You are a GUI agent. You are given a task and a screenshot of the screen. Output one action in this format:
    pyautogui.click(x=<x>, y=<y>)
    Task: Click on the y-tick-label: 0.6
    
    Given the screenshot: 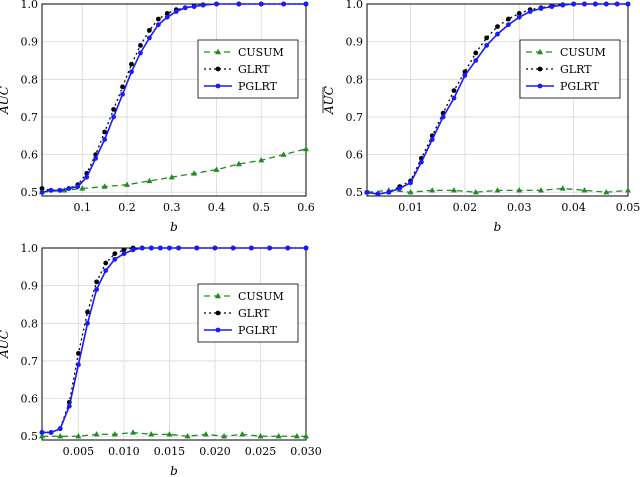 What is the action you would take?
    pyautogui.click(x=355, y=155)
    